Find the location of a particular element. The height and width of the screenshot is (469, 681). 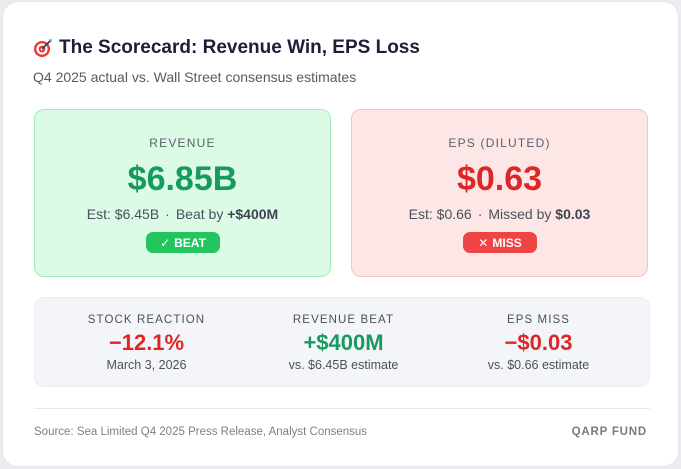

miss-badge-label: MISS is located at coordinates (507, 242).